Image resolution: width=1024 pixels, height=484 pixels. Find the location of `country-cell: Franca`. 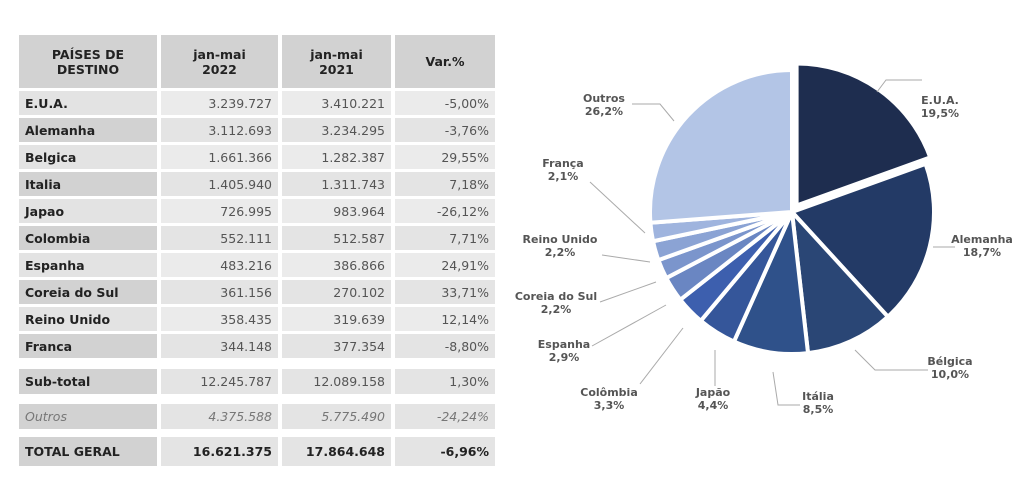

country-cell: Franca is located at coordinates (88, 346).